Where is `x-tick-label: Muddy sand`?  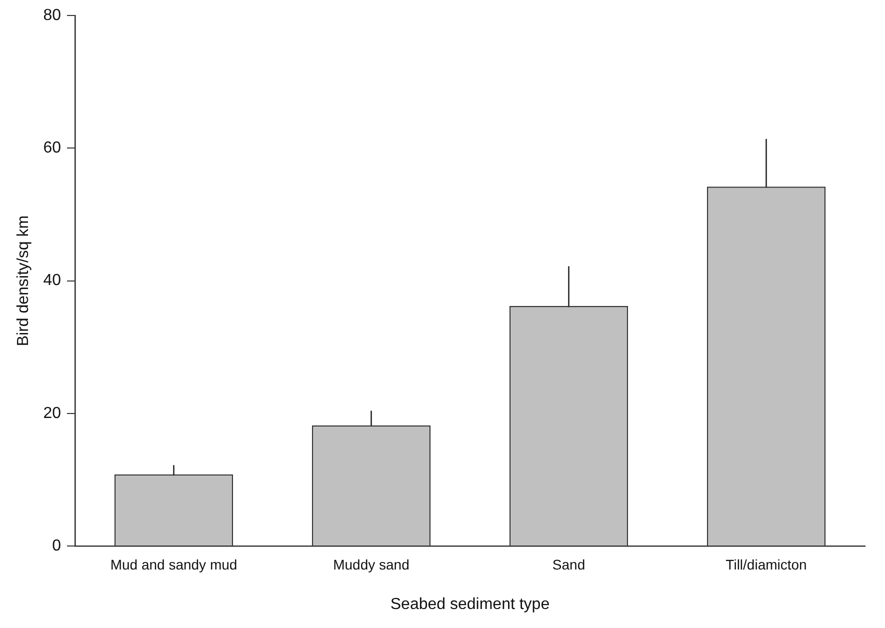 x-tick-label: Muddy sand is located at coordinates (371, 564).